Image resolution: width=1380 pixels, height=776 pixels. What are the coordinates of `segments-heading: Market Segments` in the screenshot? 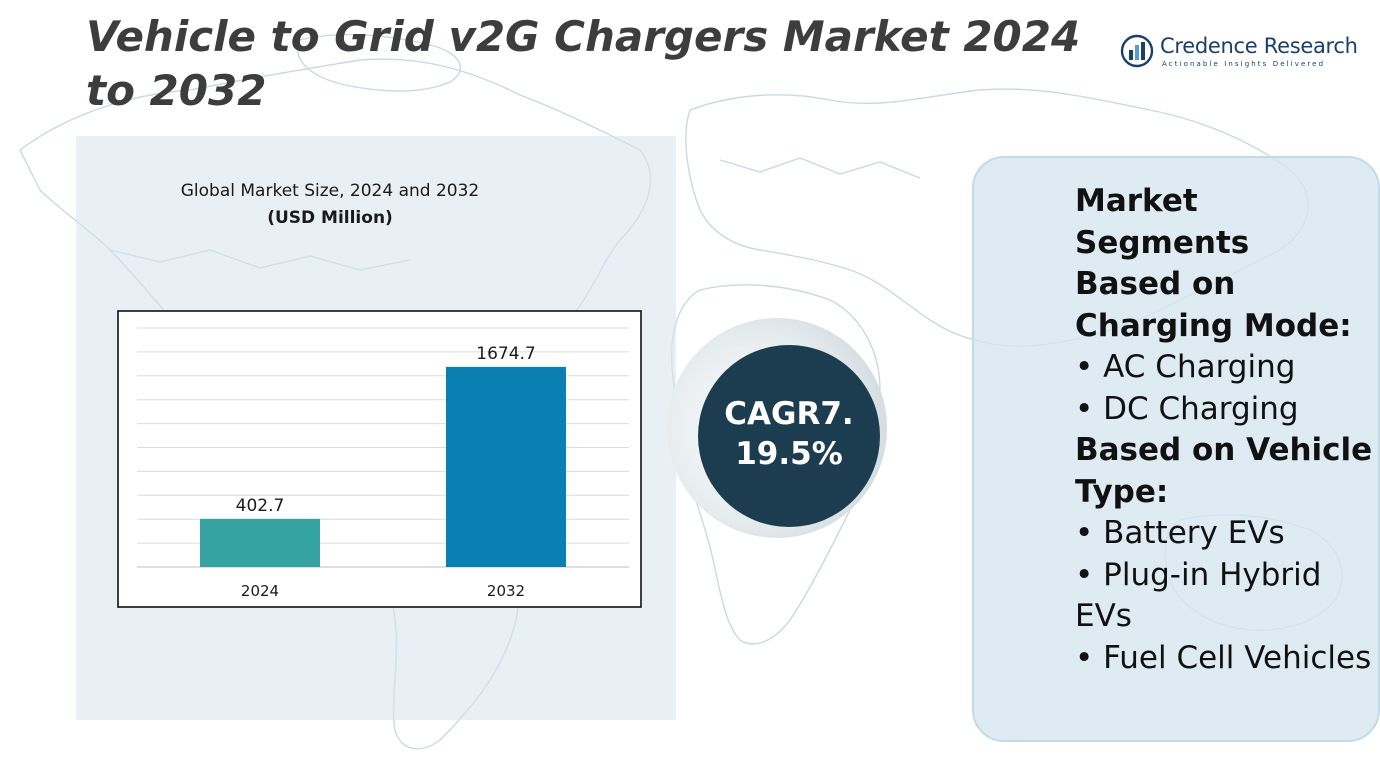 It's located at (1162, 222).